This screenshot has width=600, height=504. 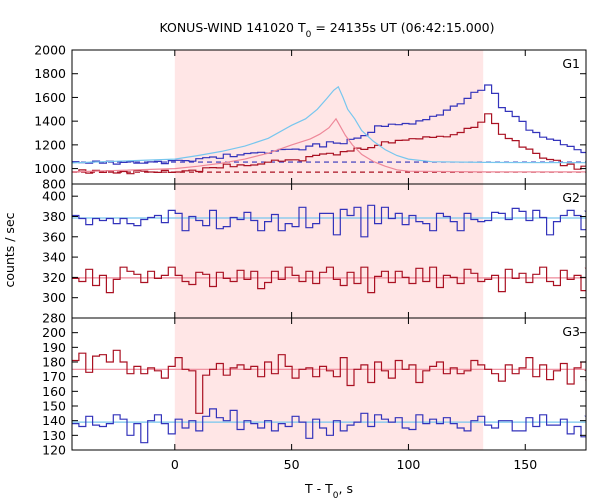 I want to click on g1-red-series, so click(x=329, y=144).